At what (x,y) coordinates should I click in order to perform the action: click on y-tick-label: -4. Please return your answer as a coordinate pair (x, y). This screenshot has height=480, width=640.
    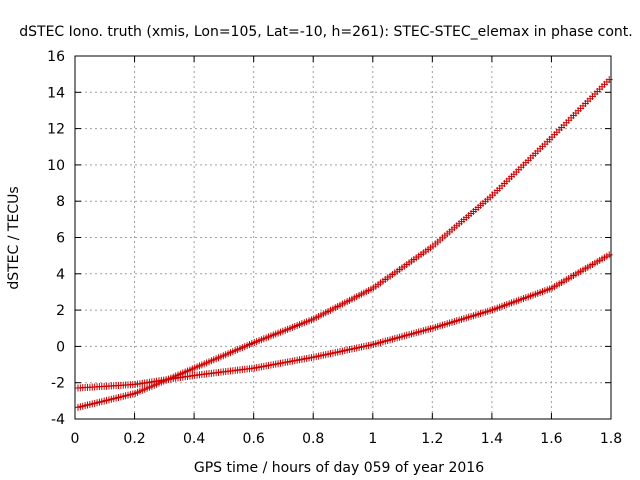
    Looking at the image, I should click on (58, 420).